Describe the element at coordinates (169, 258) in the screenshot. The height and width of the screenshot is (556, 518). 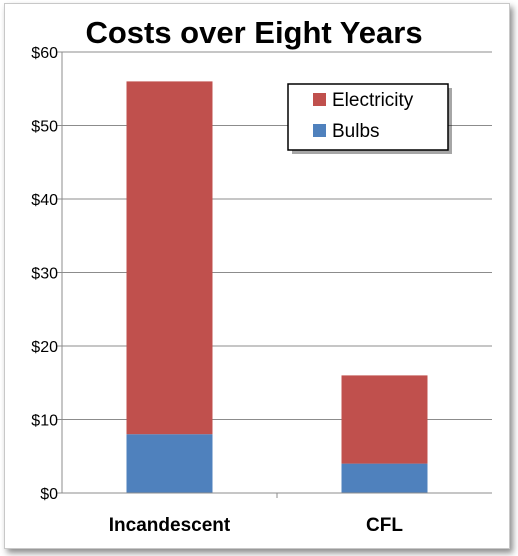
I see `bar-electricity-incandescent` at that location.